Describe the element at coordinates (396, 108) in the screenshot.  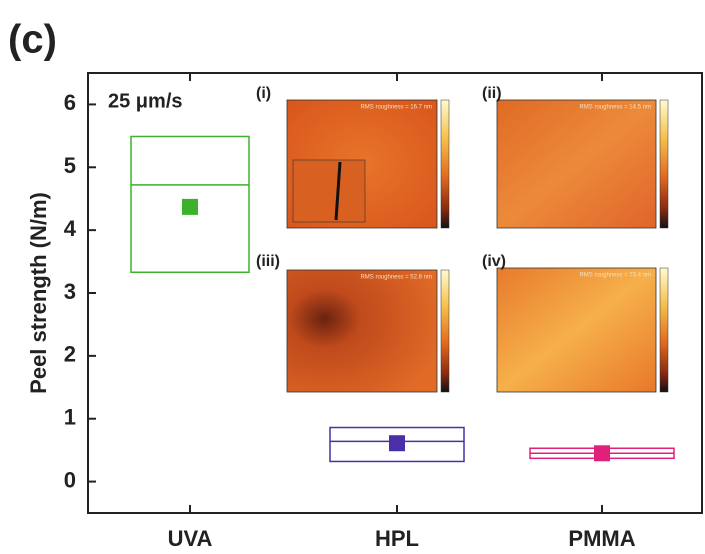
I see `inset-note: RMS roughness = 16.7 nm` at that location.